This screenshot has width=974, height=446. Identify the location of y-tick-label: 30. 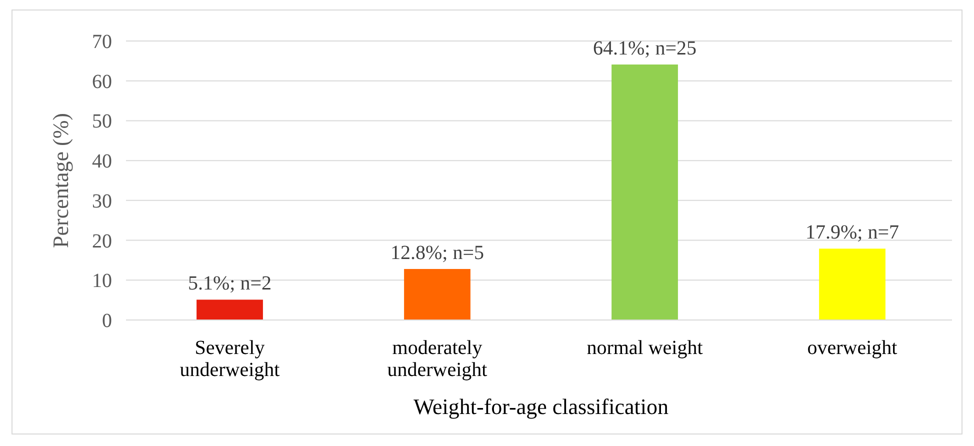
(102, 201).